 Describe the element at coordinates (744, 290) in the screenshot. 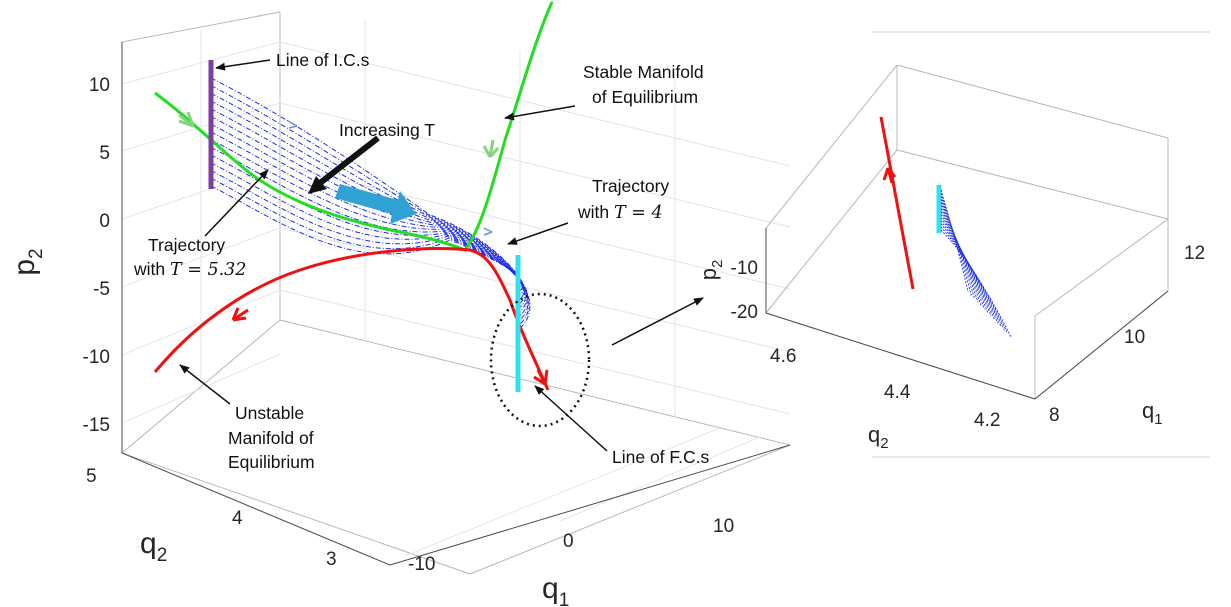

I see `inset-z-ticks: -10 -20` at that location.